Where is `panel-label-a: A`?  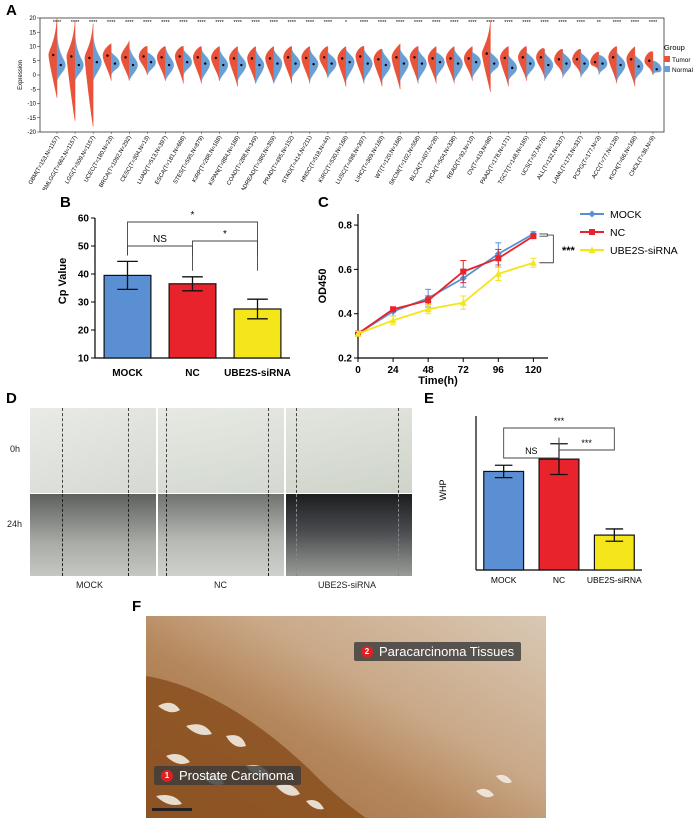 panel-label-a: A is located at coordinates (11, 10).